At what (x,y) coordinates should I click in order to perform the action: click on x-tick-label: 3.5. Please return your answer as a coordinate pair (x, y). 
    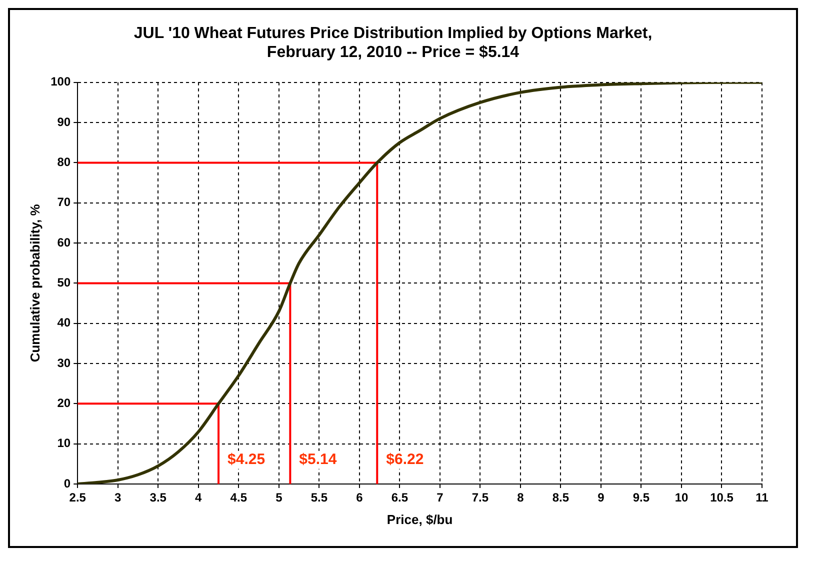
    Looking at the image, I should click on (158, 497).